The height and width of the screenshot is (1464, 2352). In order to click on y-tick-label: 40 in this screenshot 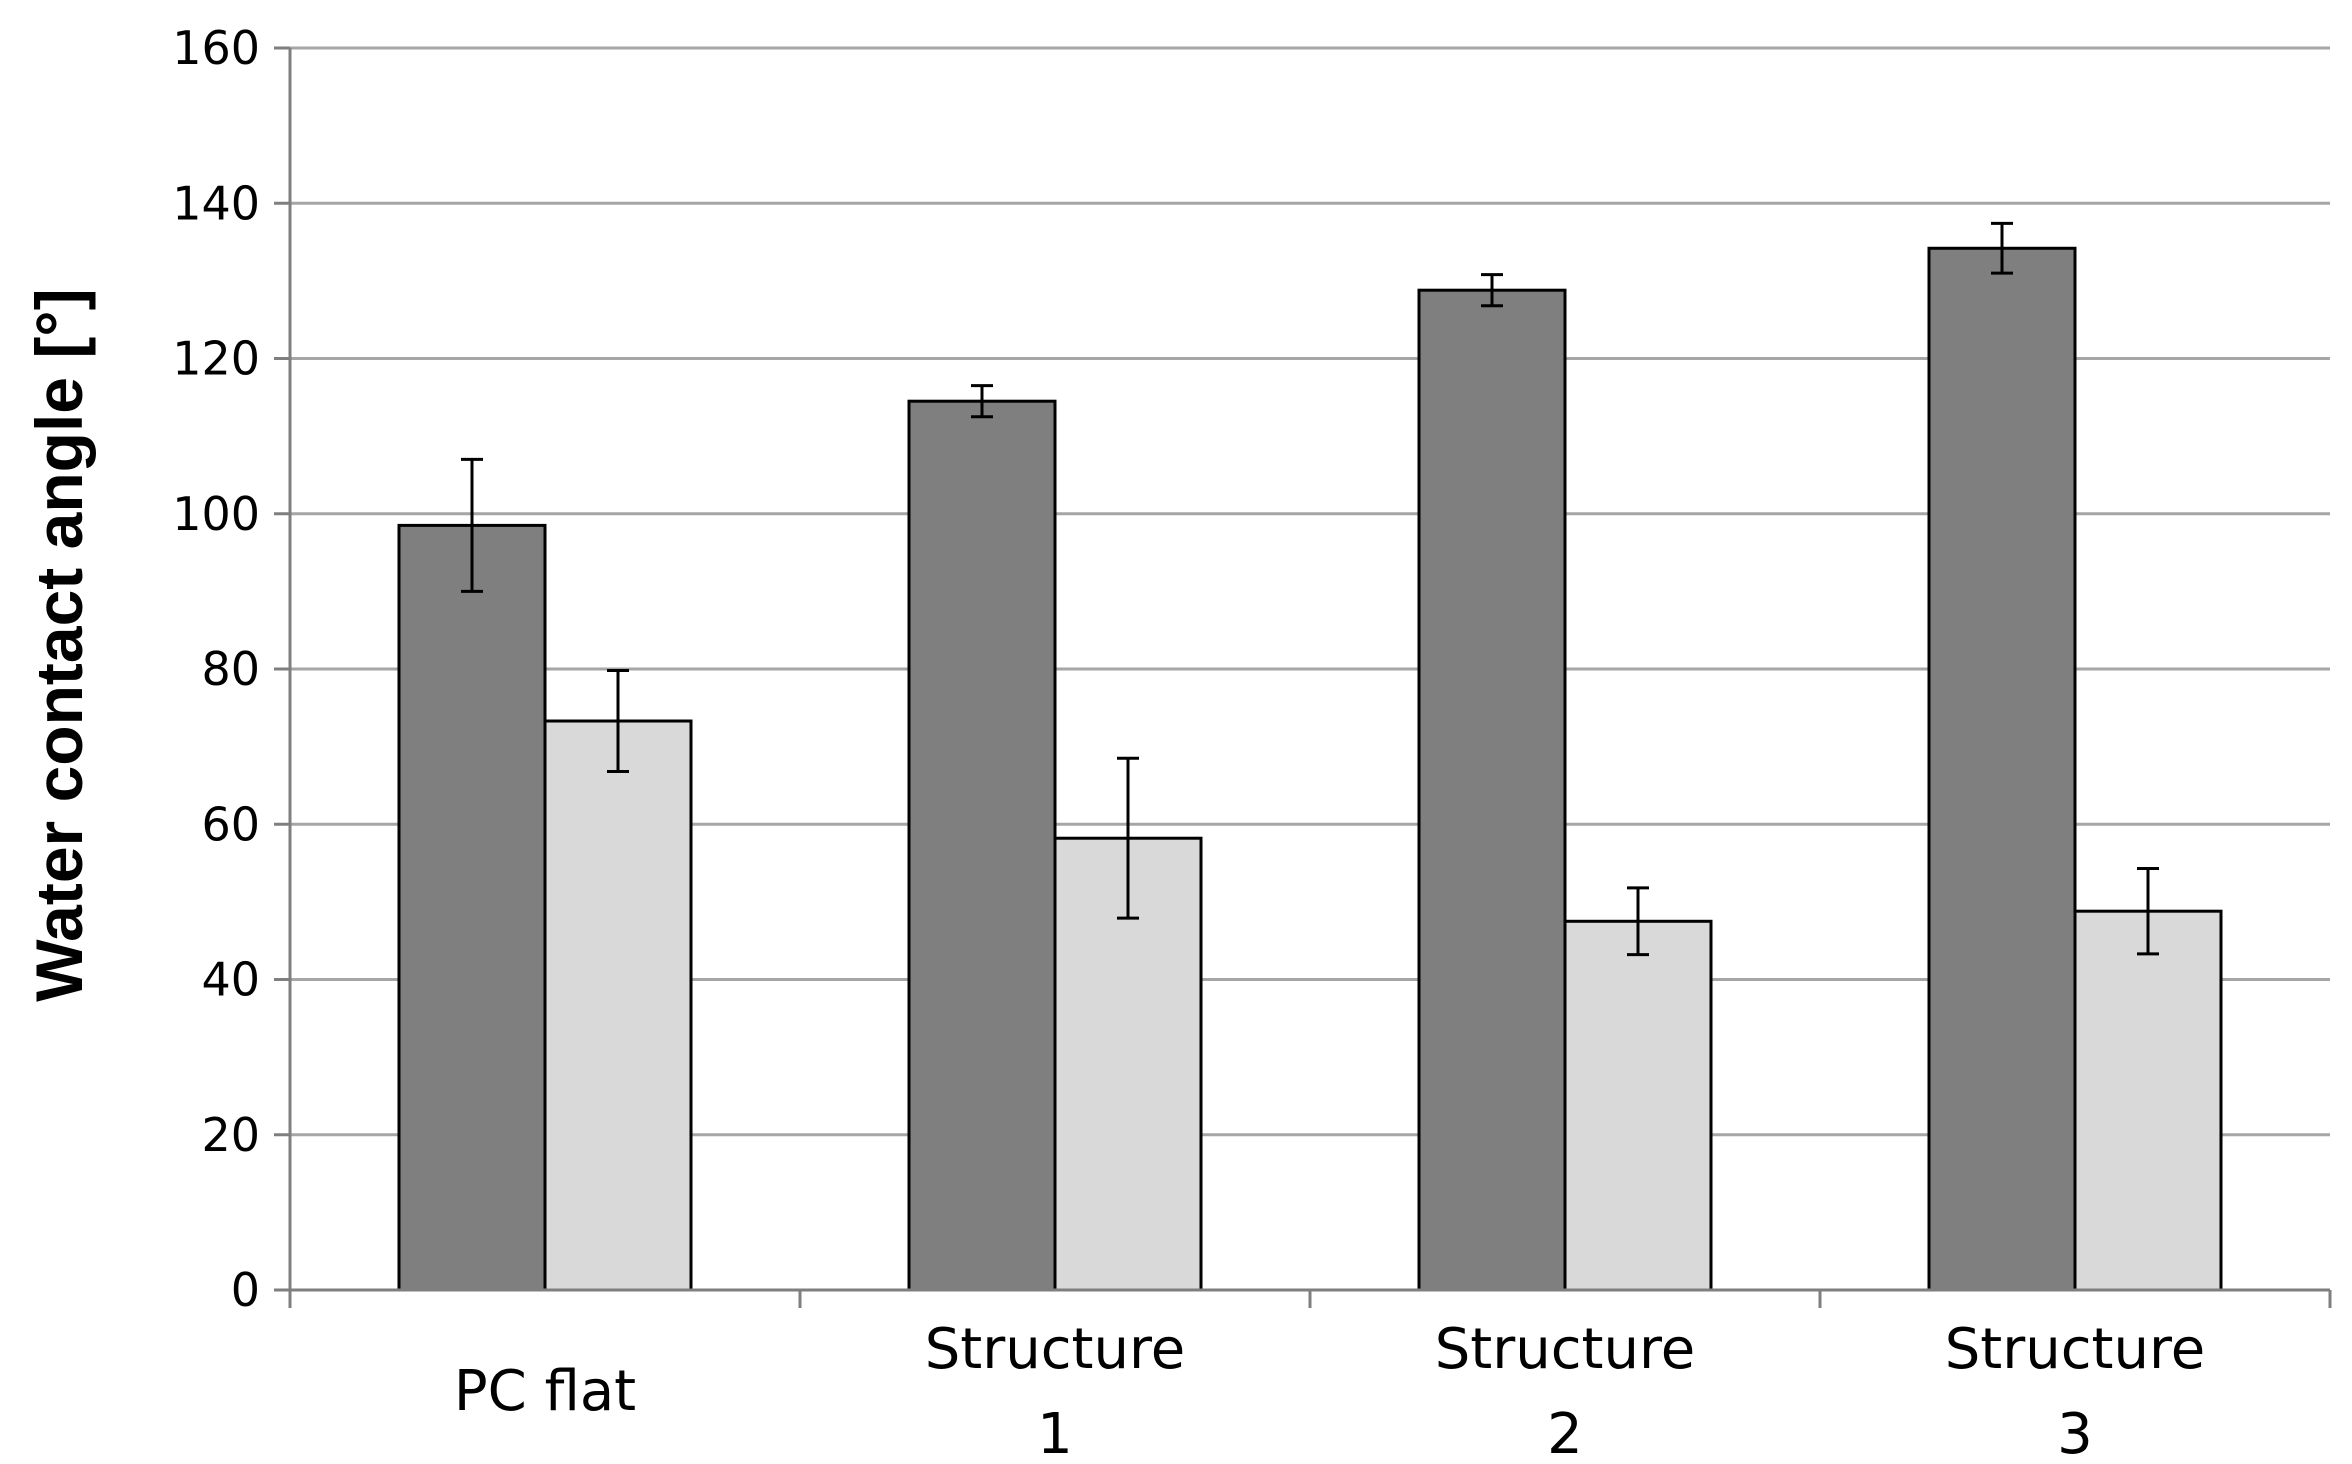, I will do `click(230, 980)`.